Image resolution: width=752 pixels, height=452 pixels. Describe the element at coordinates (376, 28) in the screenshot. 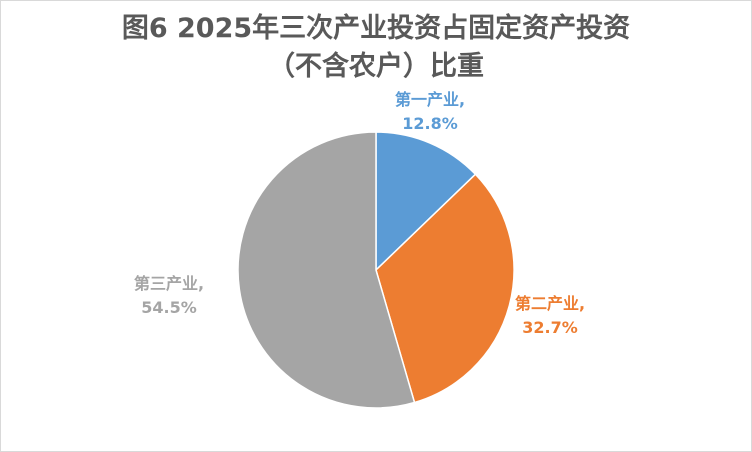

I see `chart-title: 图6 2025年三次产业投资占固定资产投资` at that location.